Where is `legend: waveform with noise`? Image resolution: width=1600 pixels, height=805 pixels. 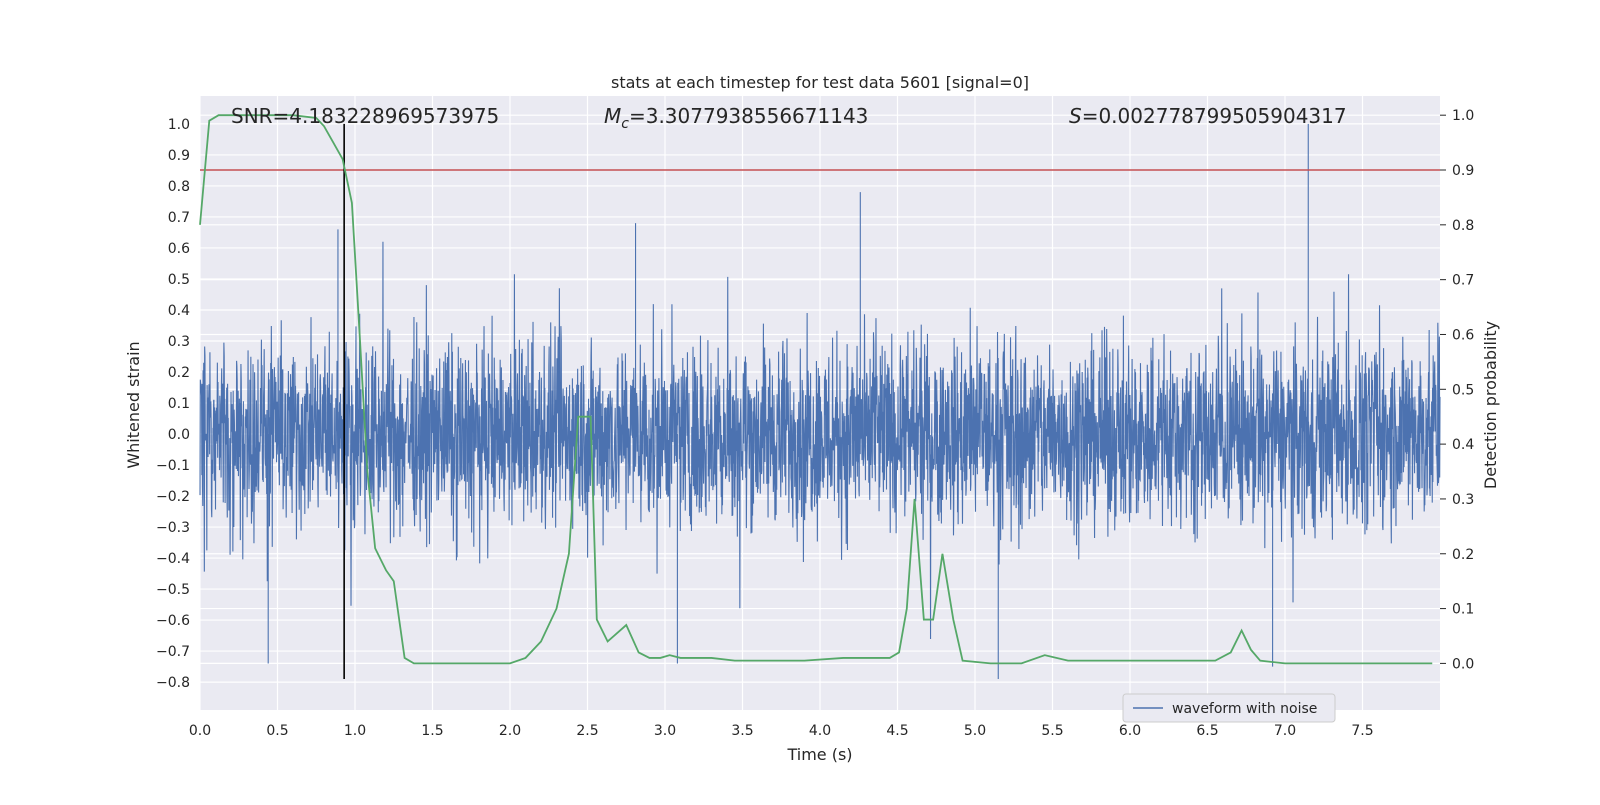 legend: waveform with noise is located at coordinates (1229, 708).